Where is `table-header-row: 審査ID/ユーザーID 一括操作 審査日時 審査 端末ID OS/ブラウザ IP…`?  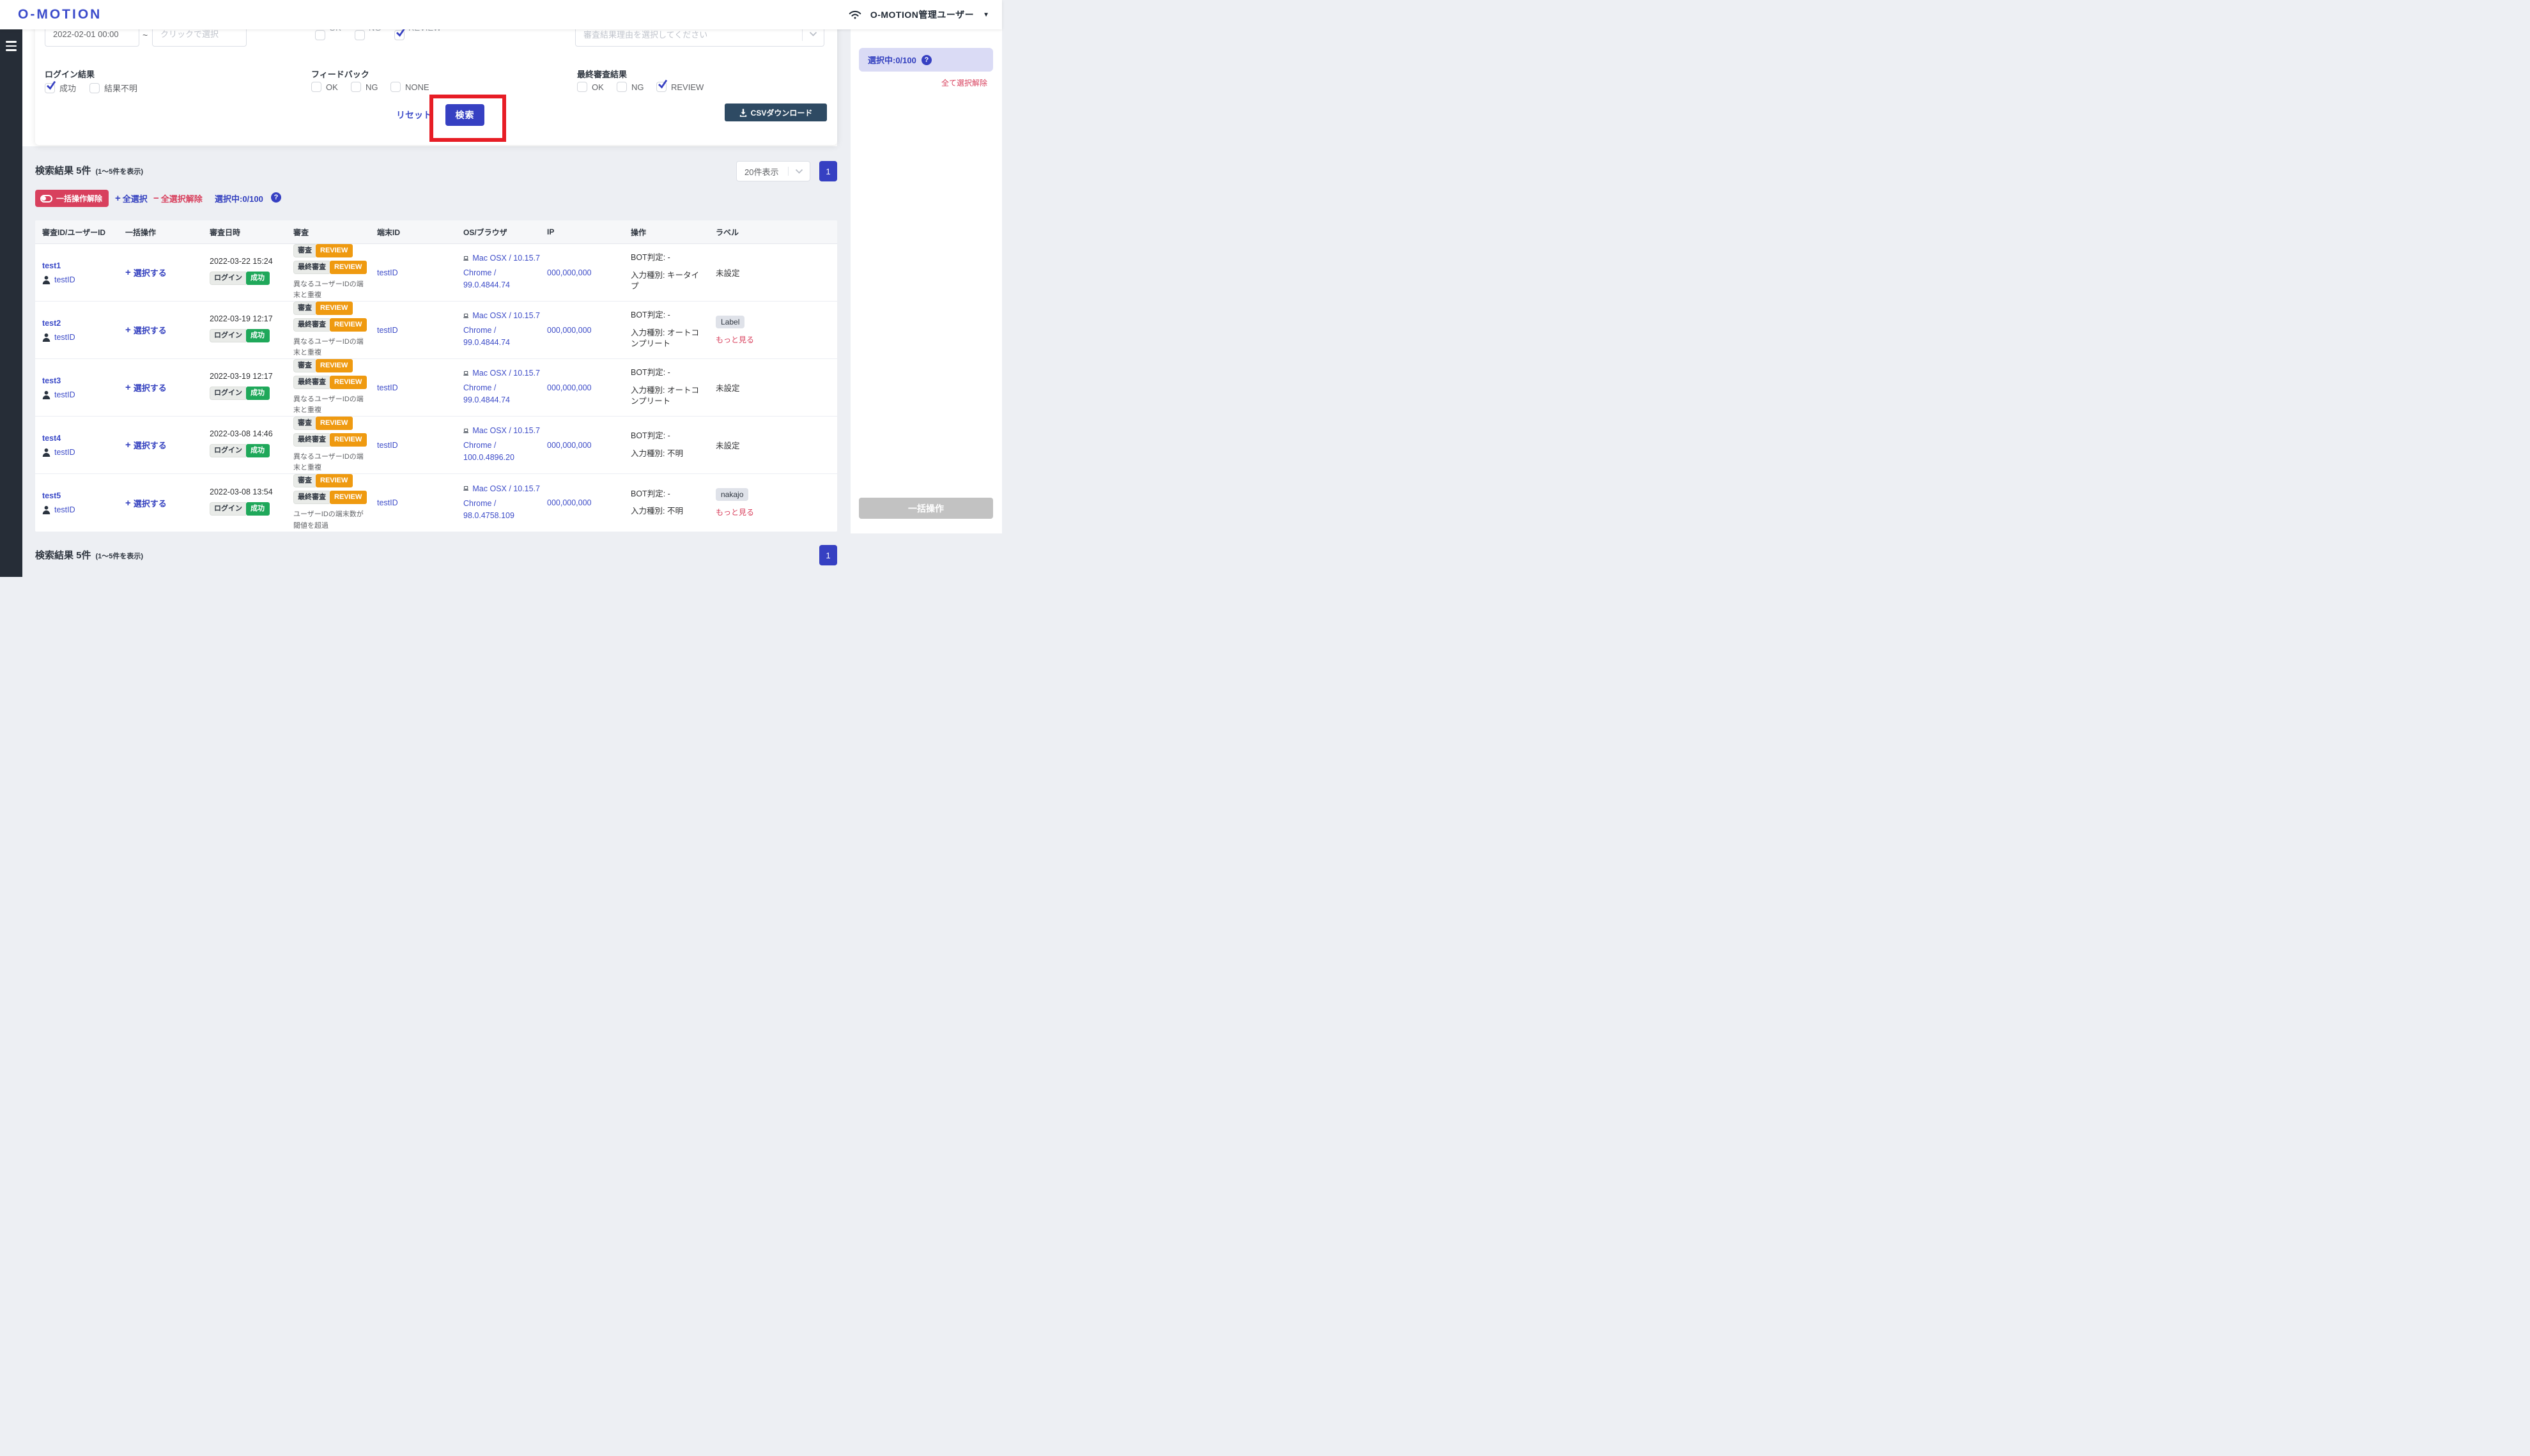
table-header-row: 審査ID/ユーザーID 一括操作 審査日時 審査 端末ID OS/ブラウザ IP… is located at coordinates (436, 232).